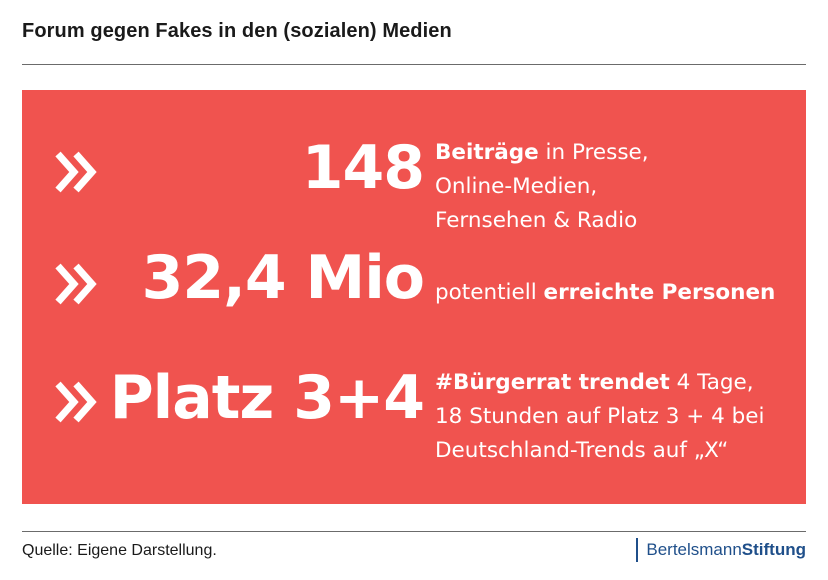 Image resolution: width=828 pixels, height=580 pixels. Describe the element at coordinates (414, 531) in the screenshot. I see `bottom-divider` at that location.